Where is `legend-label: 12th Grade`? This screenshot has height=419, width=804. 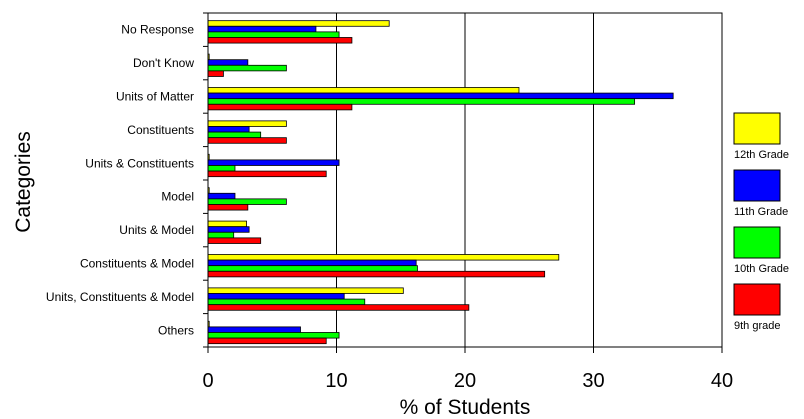 legend-label: 12th Grade is located at coordinates (761, 155).